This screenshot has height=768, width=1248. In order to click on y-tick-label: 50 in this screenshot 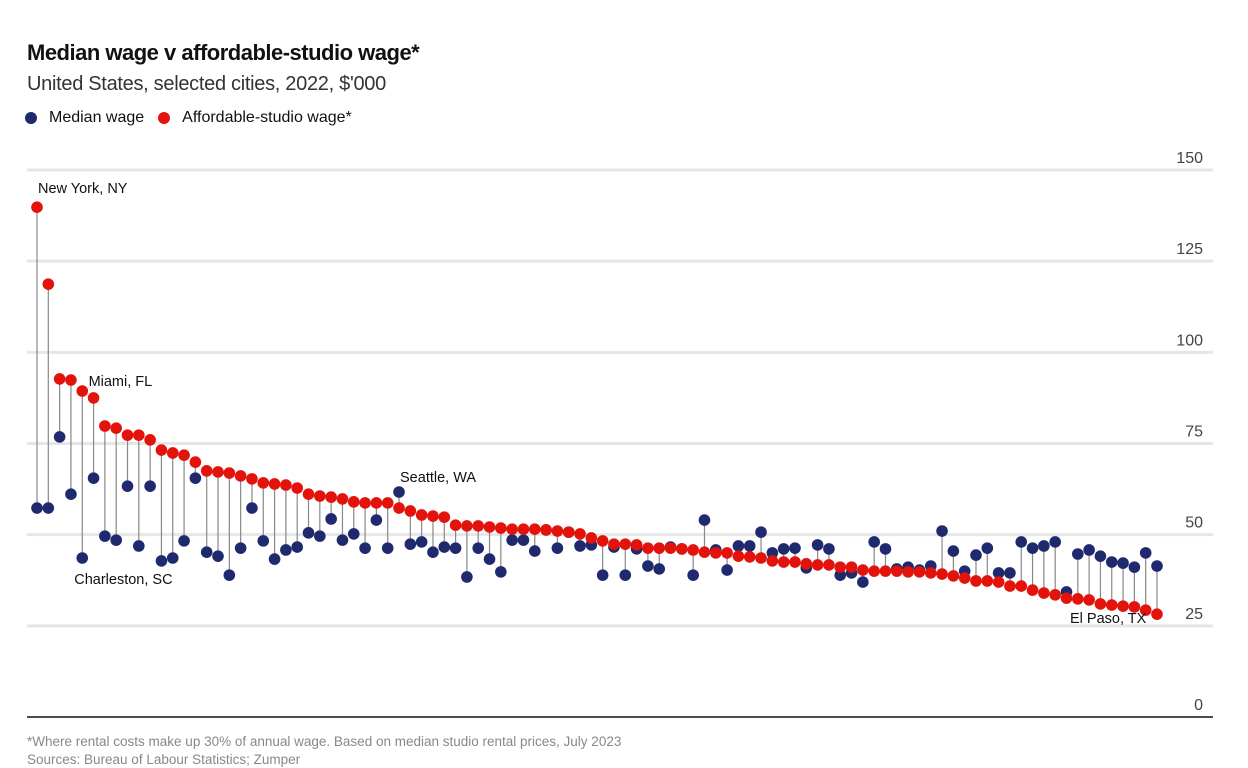, I will do `click(1194, 523)`.